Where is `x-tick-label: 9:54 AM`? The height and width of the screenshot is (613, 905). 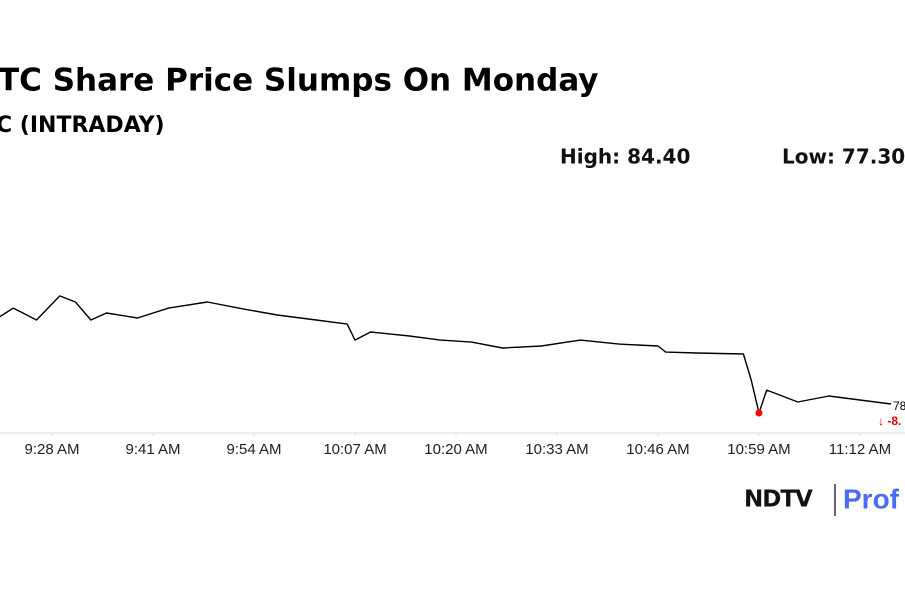 x-tick-label: 9:54 AM is located at coordinates (253, 449).